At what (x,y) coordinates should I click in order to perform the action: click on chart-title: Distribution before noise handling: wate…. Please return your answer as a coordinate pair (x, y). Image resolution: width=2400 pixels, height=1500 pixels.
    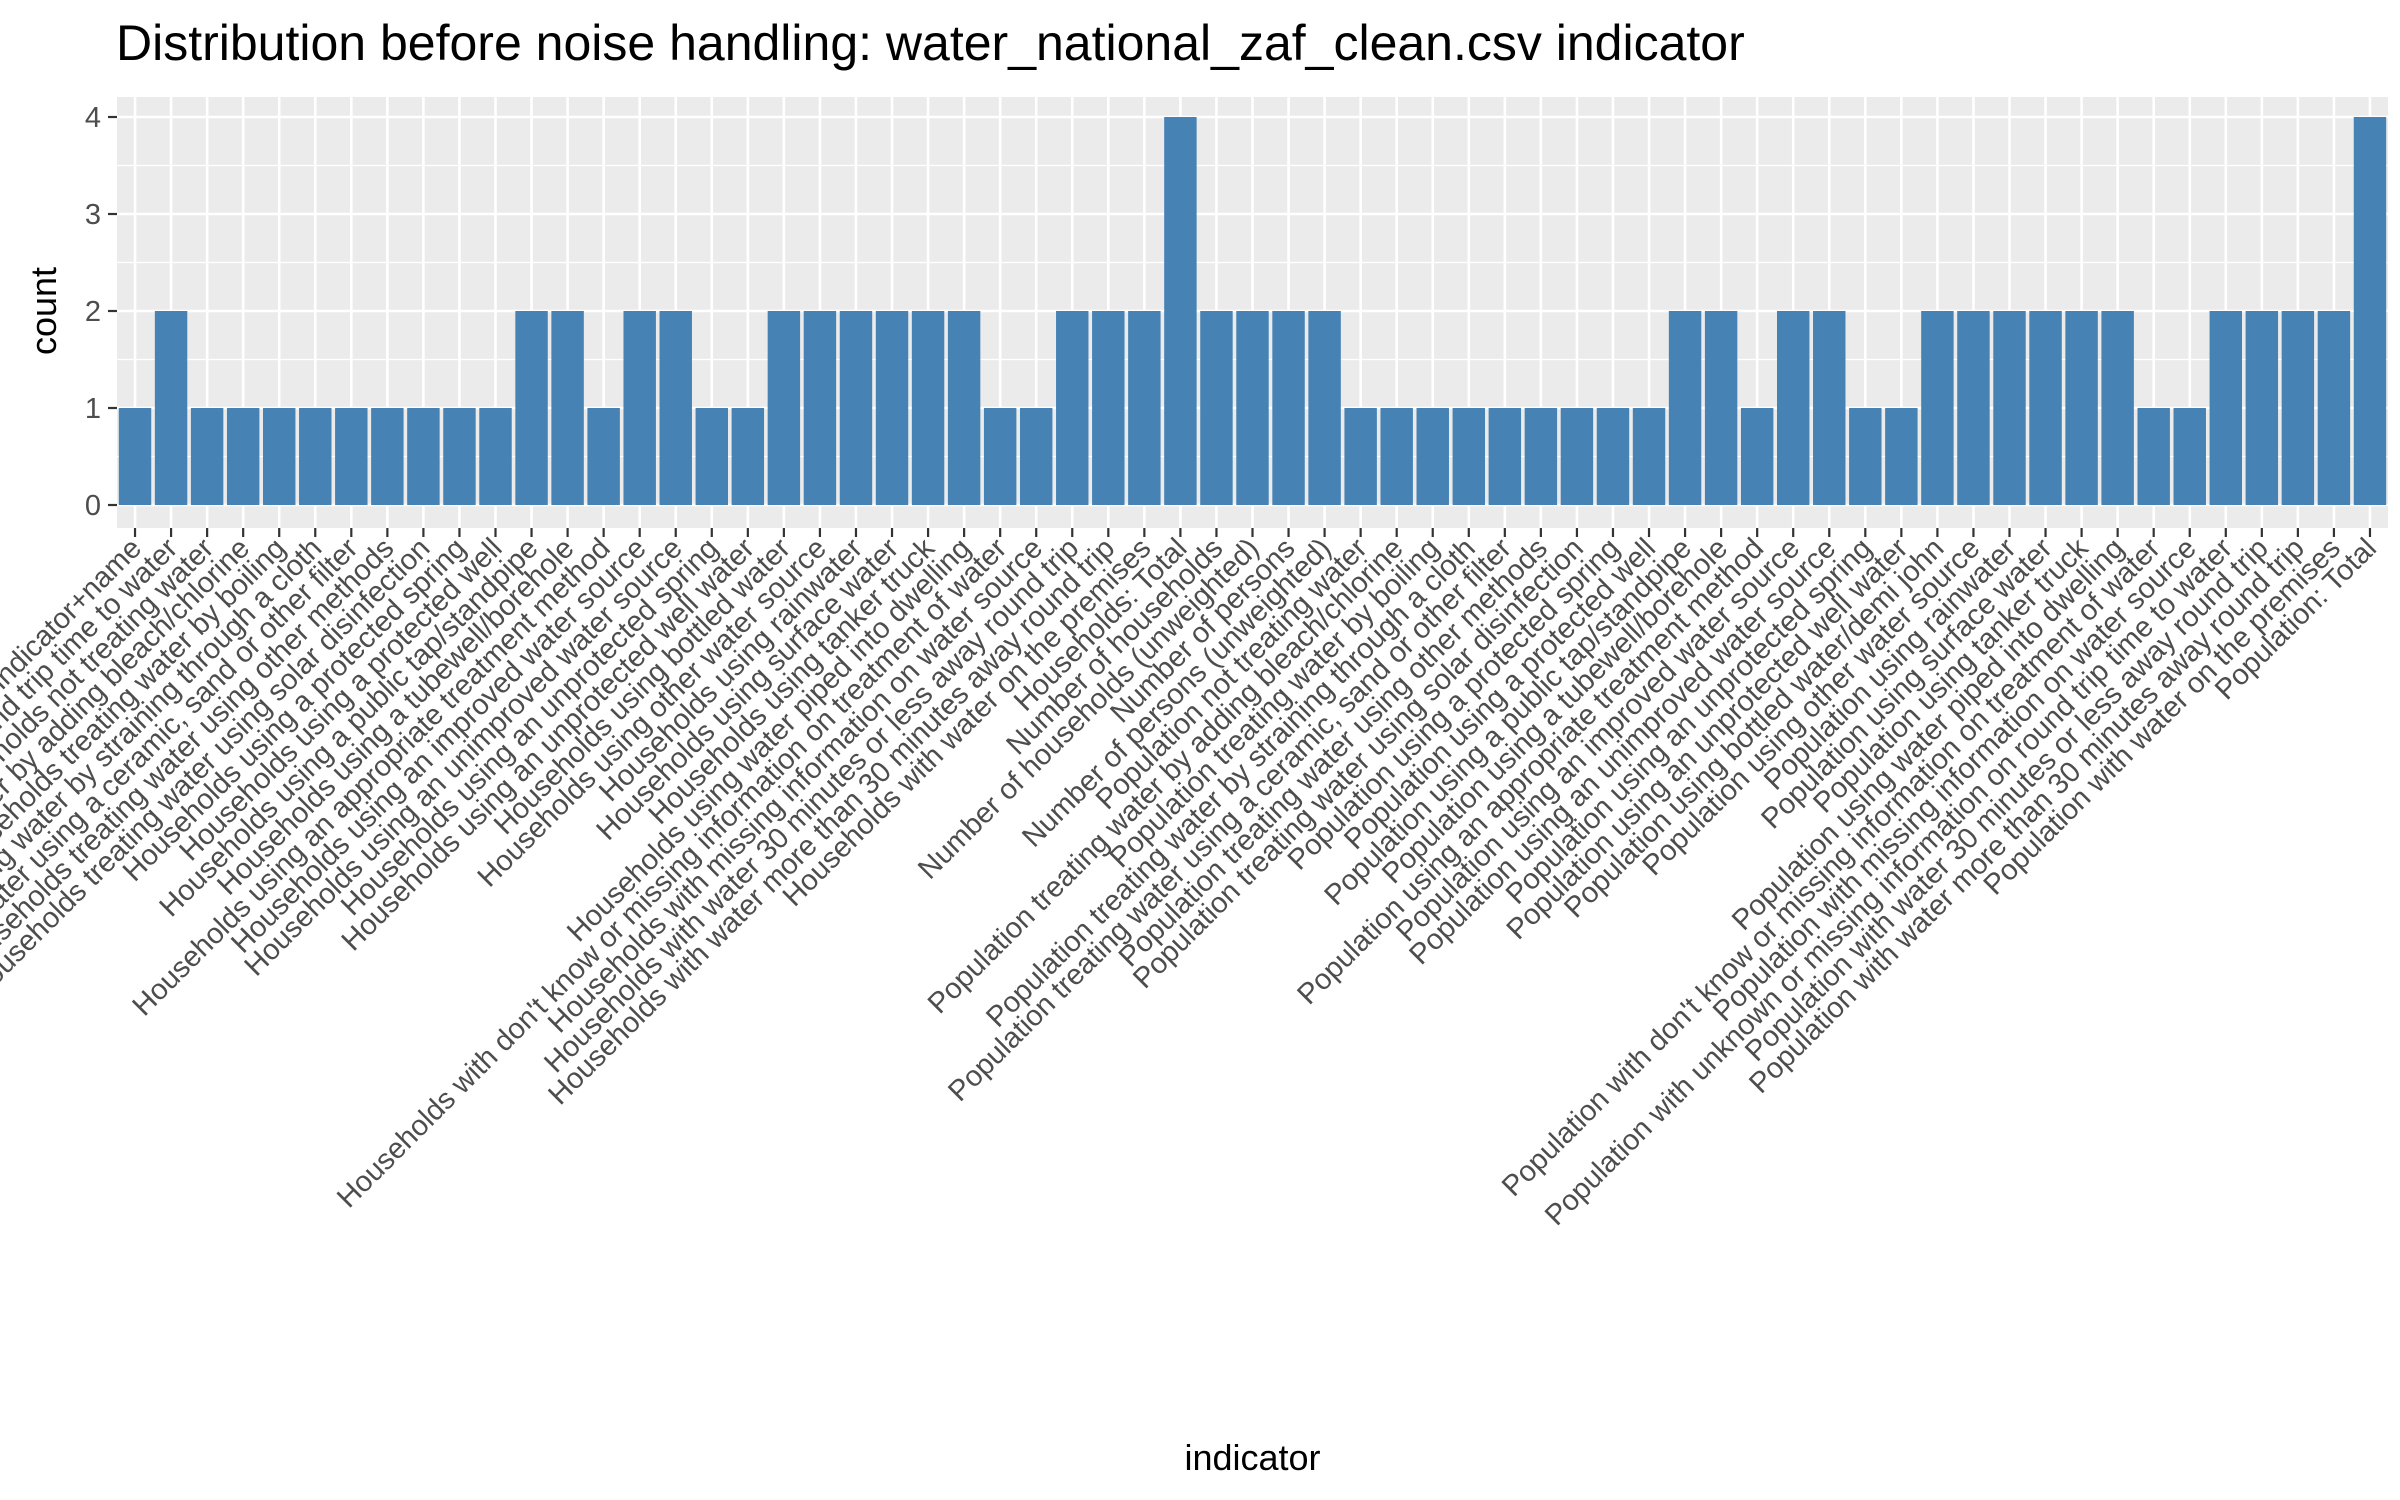
    Looking at the image, I should click on (930, 43).